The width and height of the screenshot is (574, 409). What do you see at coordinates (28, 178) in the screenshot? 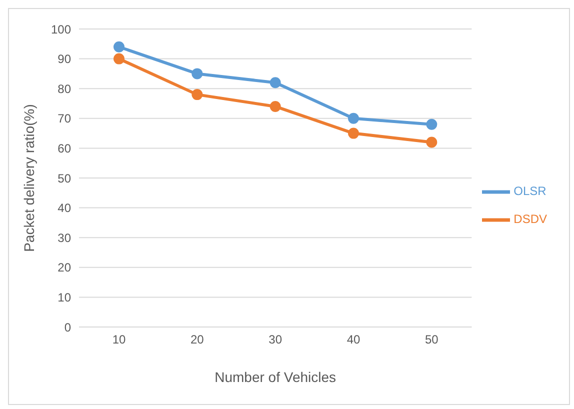
I see `y-axis-title: Packet delivery ratio(%)` at bounding box center [28, 178].